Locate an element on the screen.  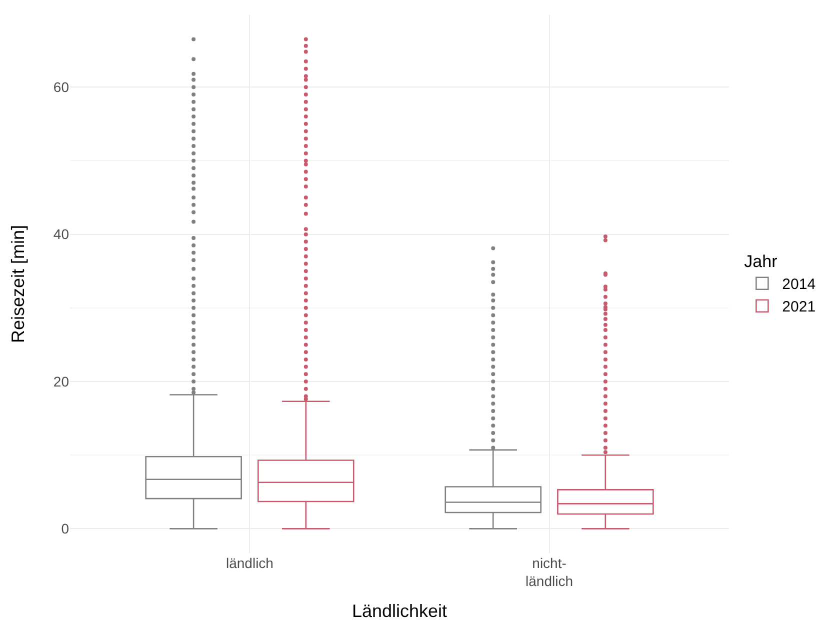
y-tick-label: 20 is located at coordinates (61, 381).